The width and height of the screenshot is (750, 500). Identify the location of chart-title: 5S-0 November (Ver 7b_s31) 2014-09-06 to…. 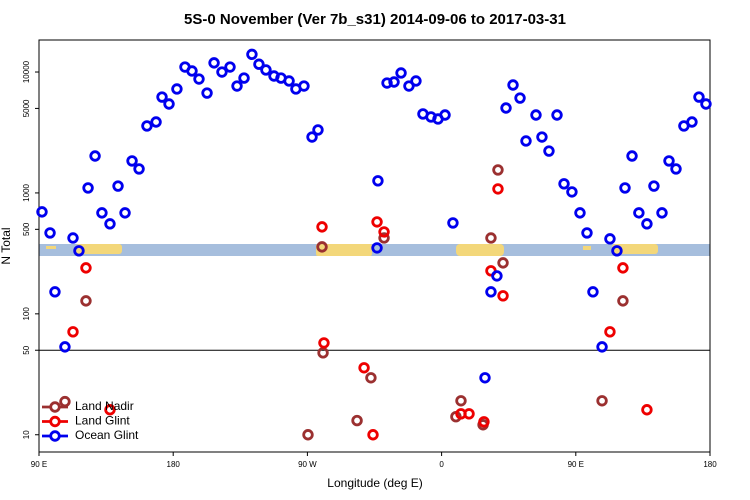
(375, 19).